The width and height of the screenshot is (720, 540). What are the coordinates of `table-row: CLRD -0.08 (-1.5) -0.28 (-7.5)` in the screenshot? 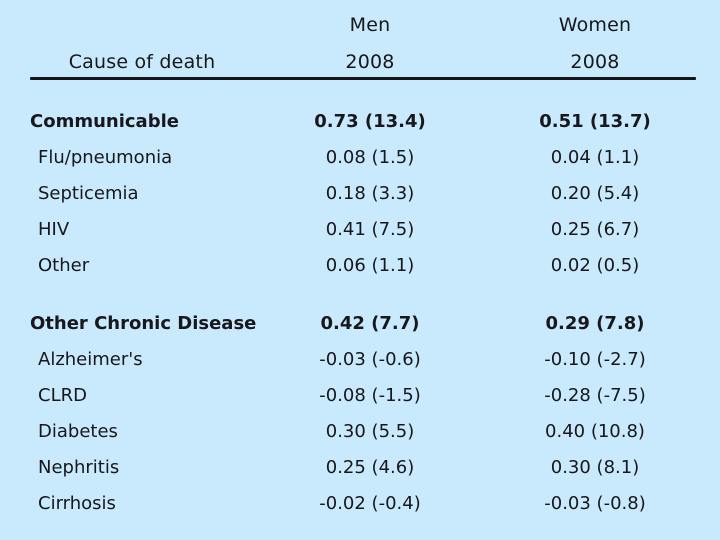 It's located at (360, 395).